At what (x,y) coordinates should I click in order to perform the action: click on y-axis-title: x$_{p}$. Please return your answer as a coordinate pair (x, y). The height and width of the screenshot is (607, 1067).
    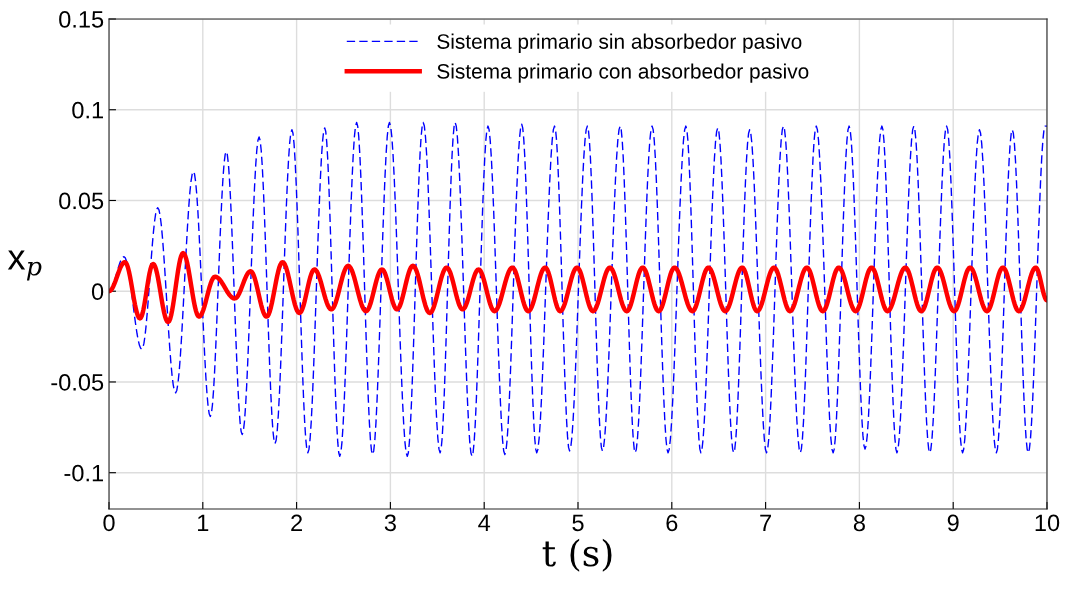
    Looking at the image, I should click on (24, 265).